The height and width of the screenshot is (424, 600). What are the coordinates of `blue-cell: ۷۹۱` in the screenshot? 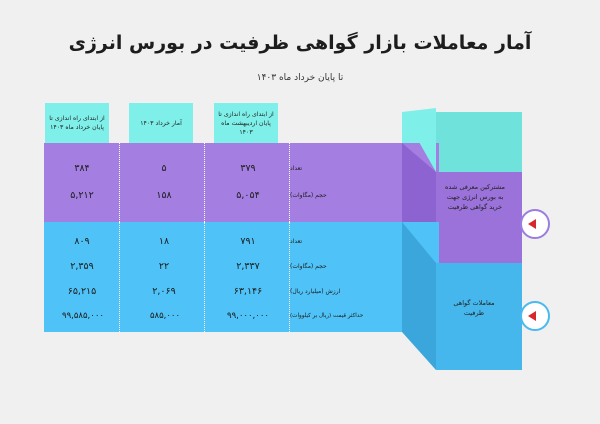 It's located at (248, 241).